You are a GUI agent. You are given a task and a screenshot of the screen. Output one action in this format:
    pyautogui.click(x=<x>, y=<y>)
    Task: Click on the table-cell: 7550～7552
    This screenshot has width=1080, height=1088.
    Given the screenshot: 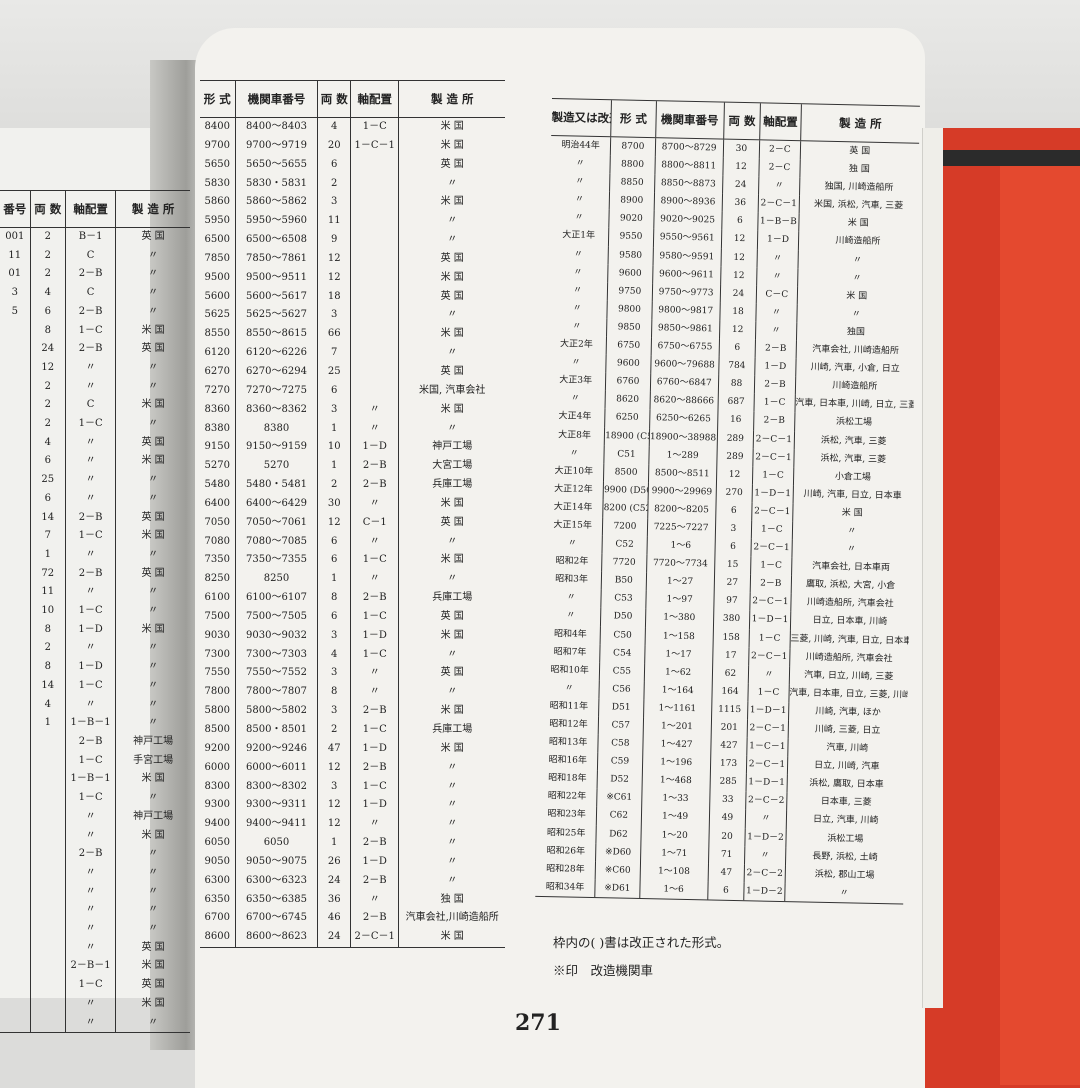 What is the action you would take?
    pyautogui.click(x=277, y=674)
    